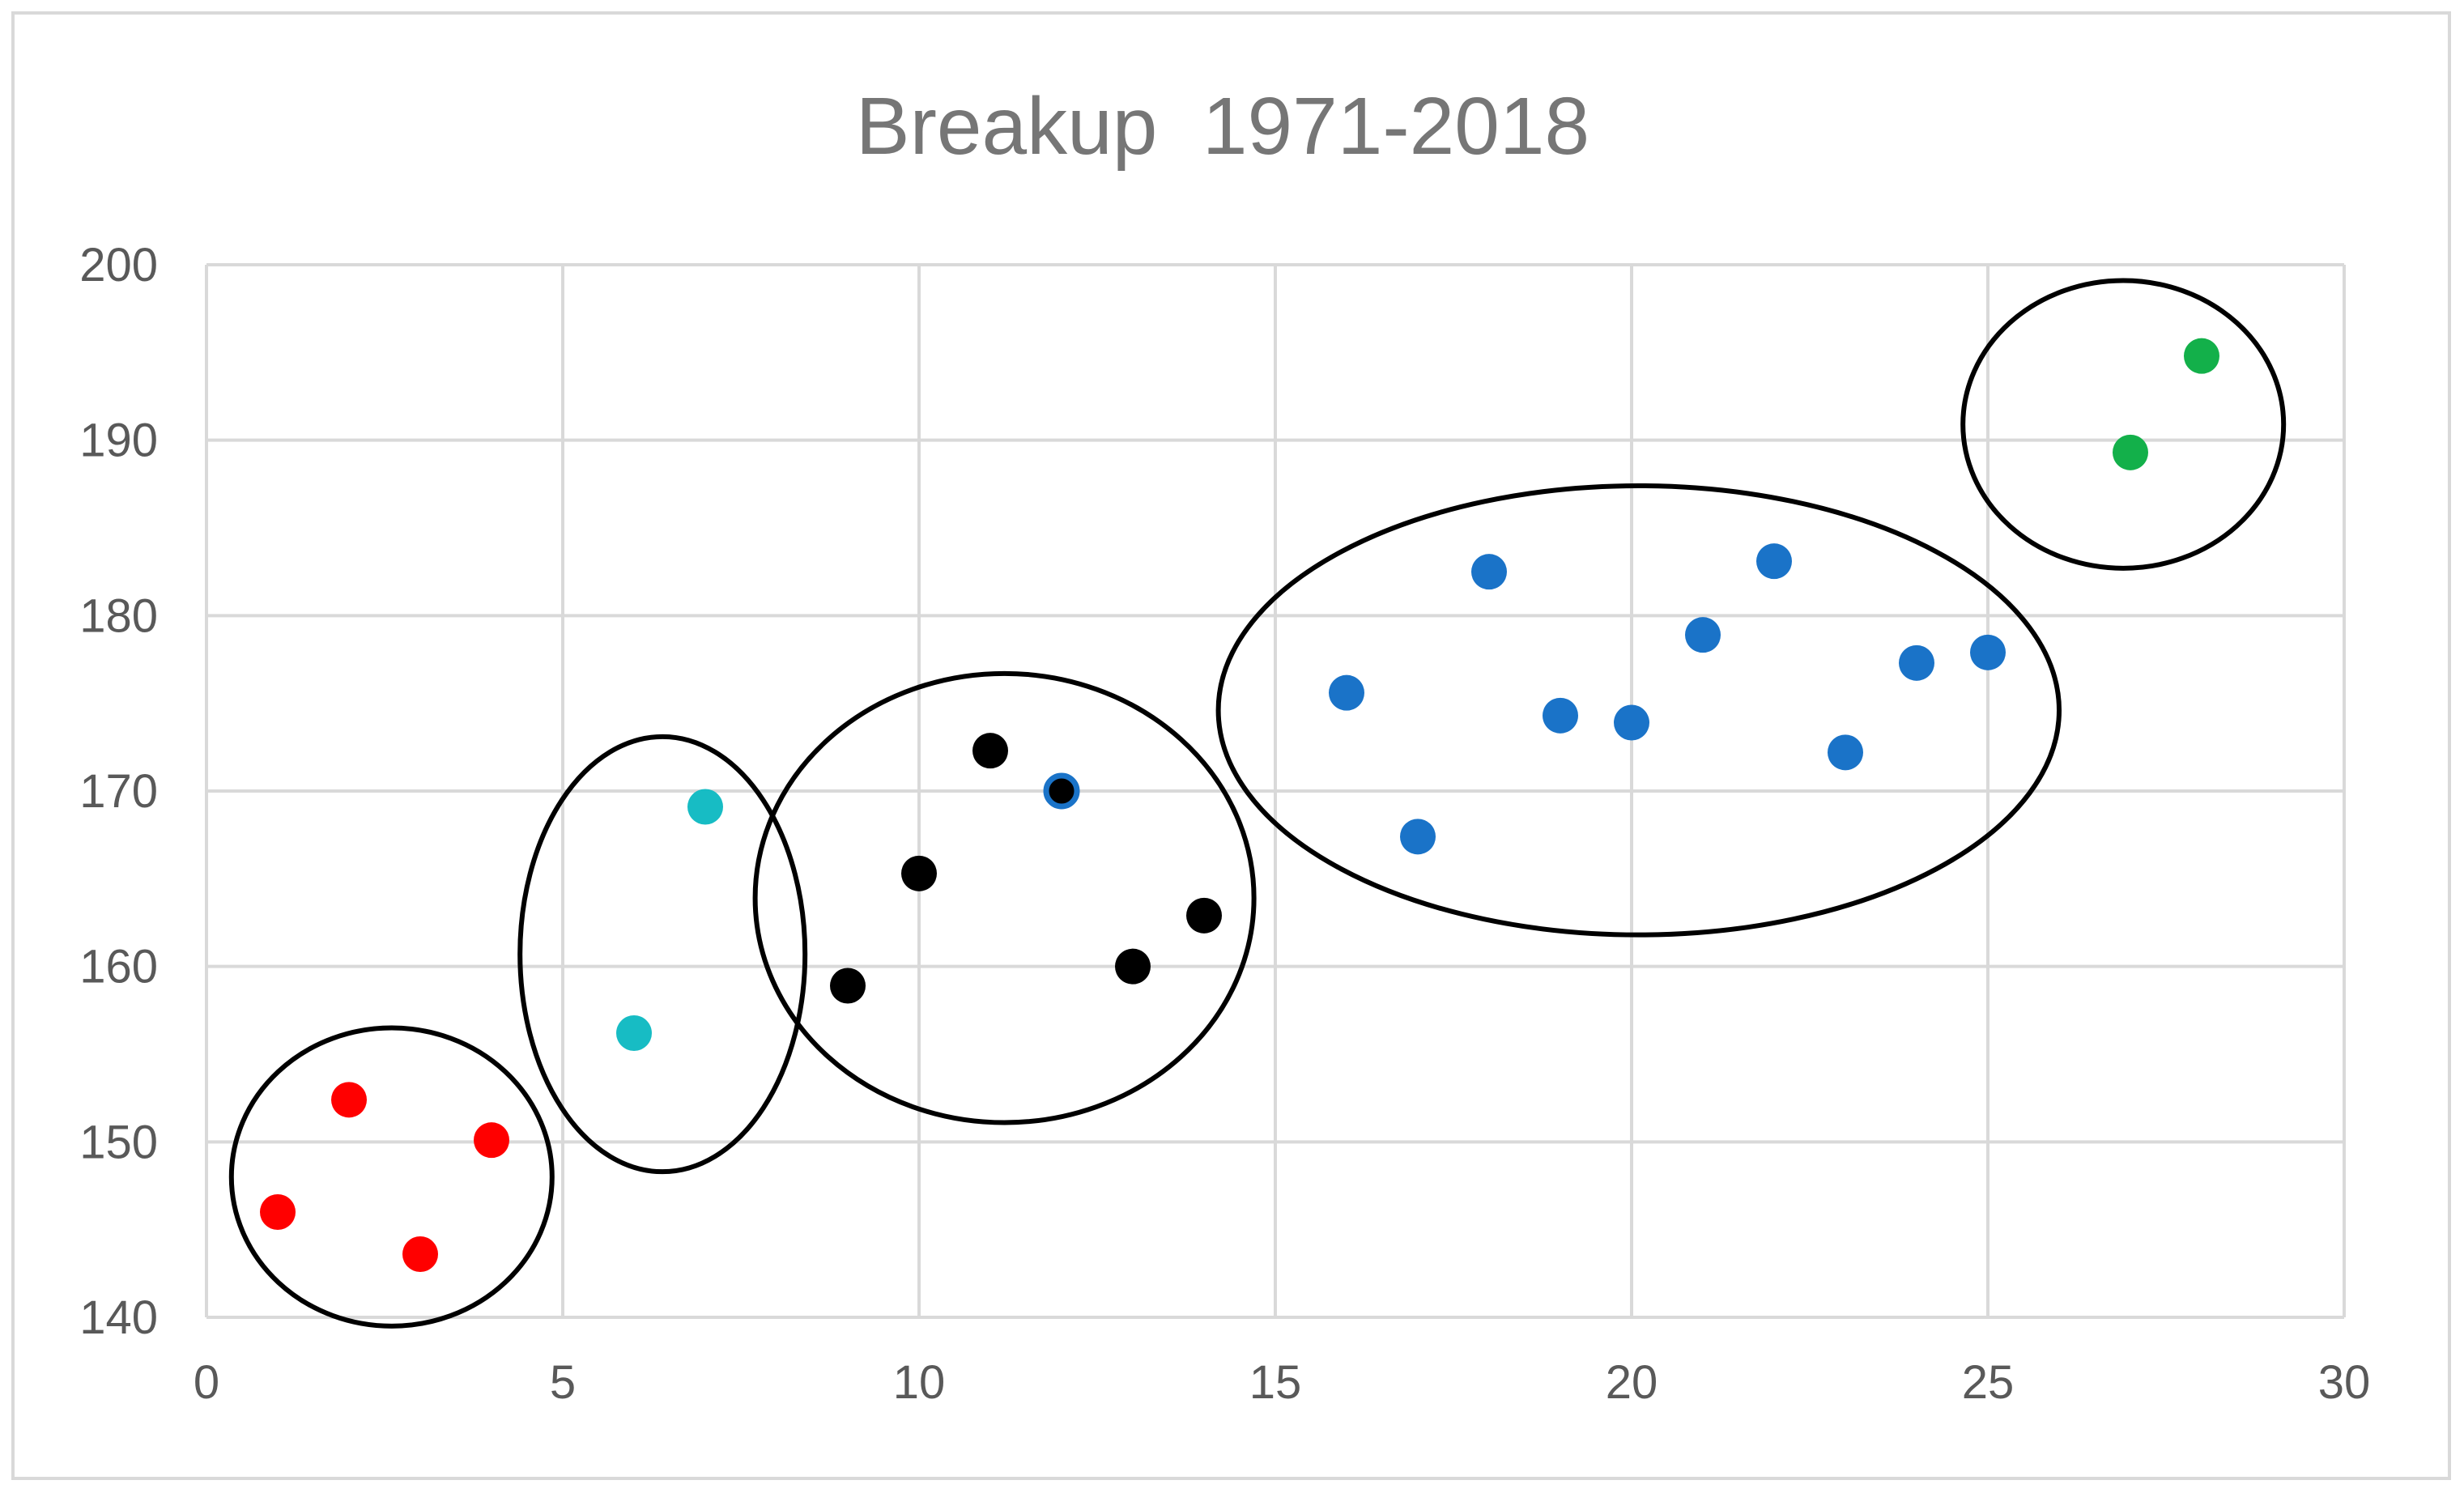 This screenshot has height=1493, width=2464. I want to click on x-axis-tick-labels: 0 5 10 15 20 25 30, so click(1282, 1383).